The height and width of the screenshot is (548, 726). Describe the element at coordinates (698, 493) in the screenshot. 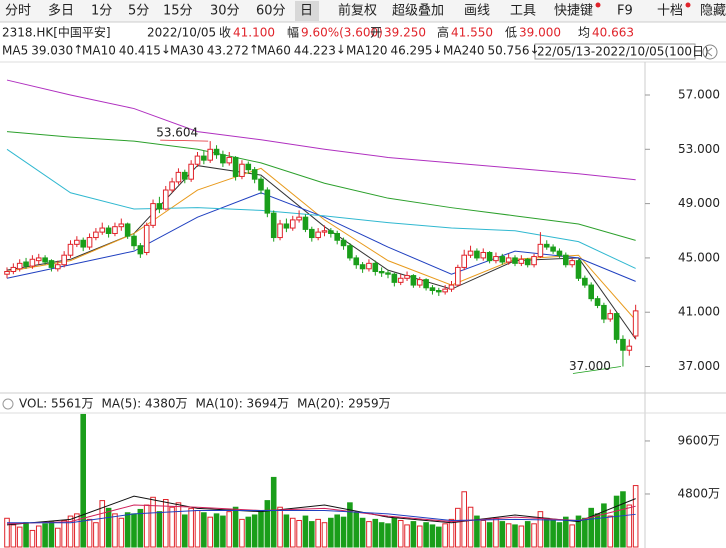

I see `y-tick-label: 4800万` at that location.